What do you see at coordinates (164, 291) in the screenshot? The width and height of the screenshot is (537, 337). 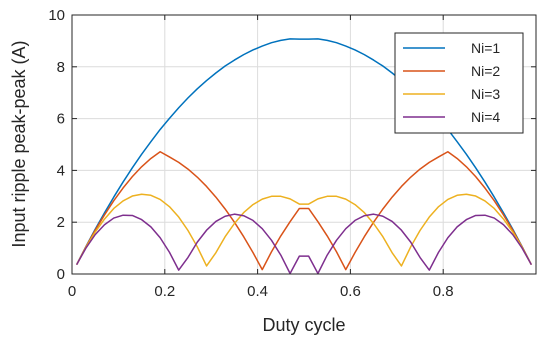 I see `x-tick-label: 0.2` at bounding box center [164, 291].